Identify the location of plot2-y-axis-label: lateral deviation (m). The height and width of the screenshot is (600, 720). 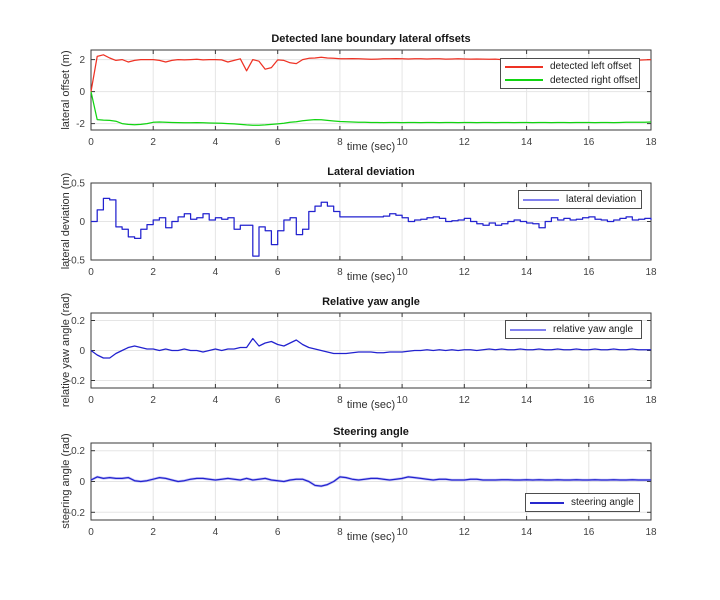
(66, 221).